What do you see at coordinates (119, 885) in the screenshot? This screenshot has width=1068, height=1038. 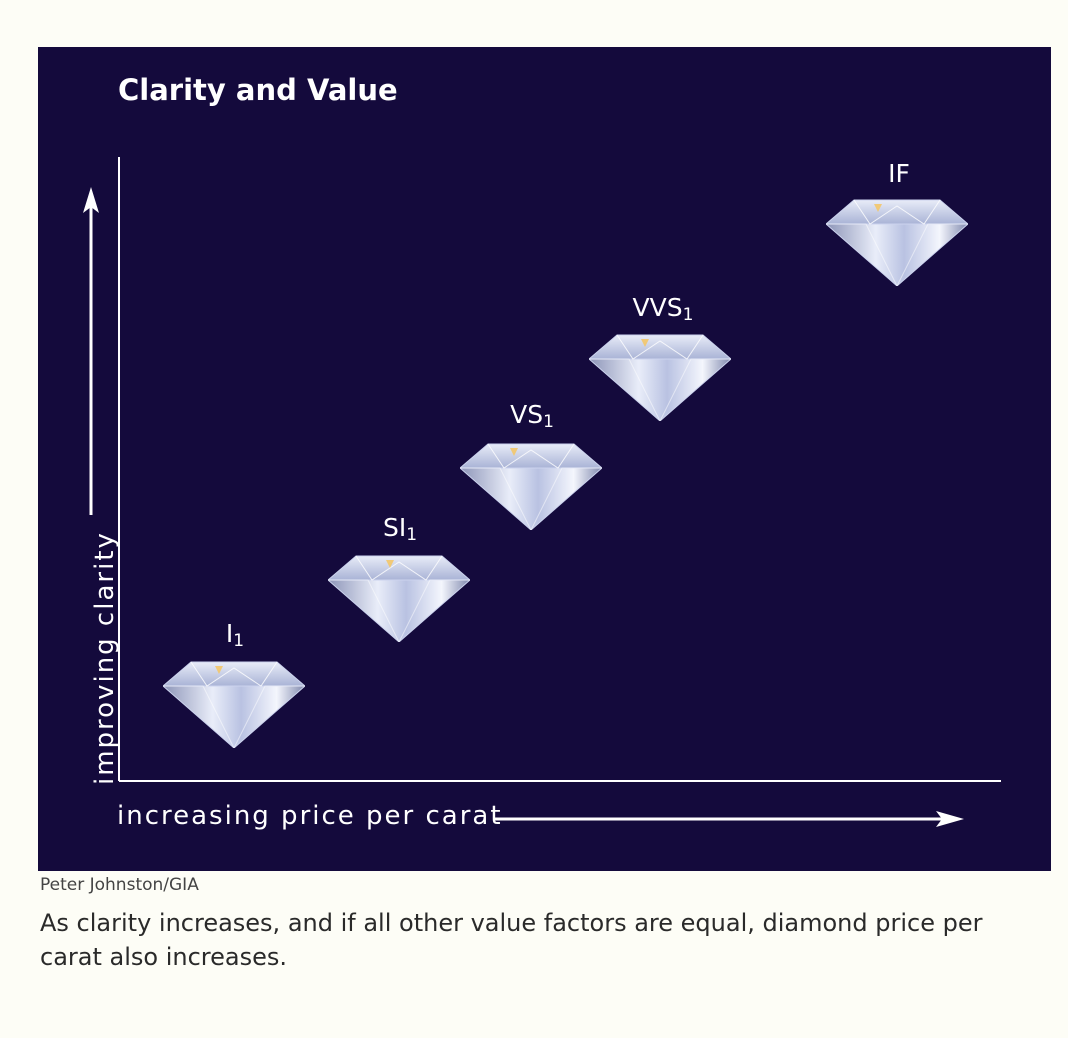 I see `image-credit: Peter Johnston/GIA` at bounding box center [119, 885].